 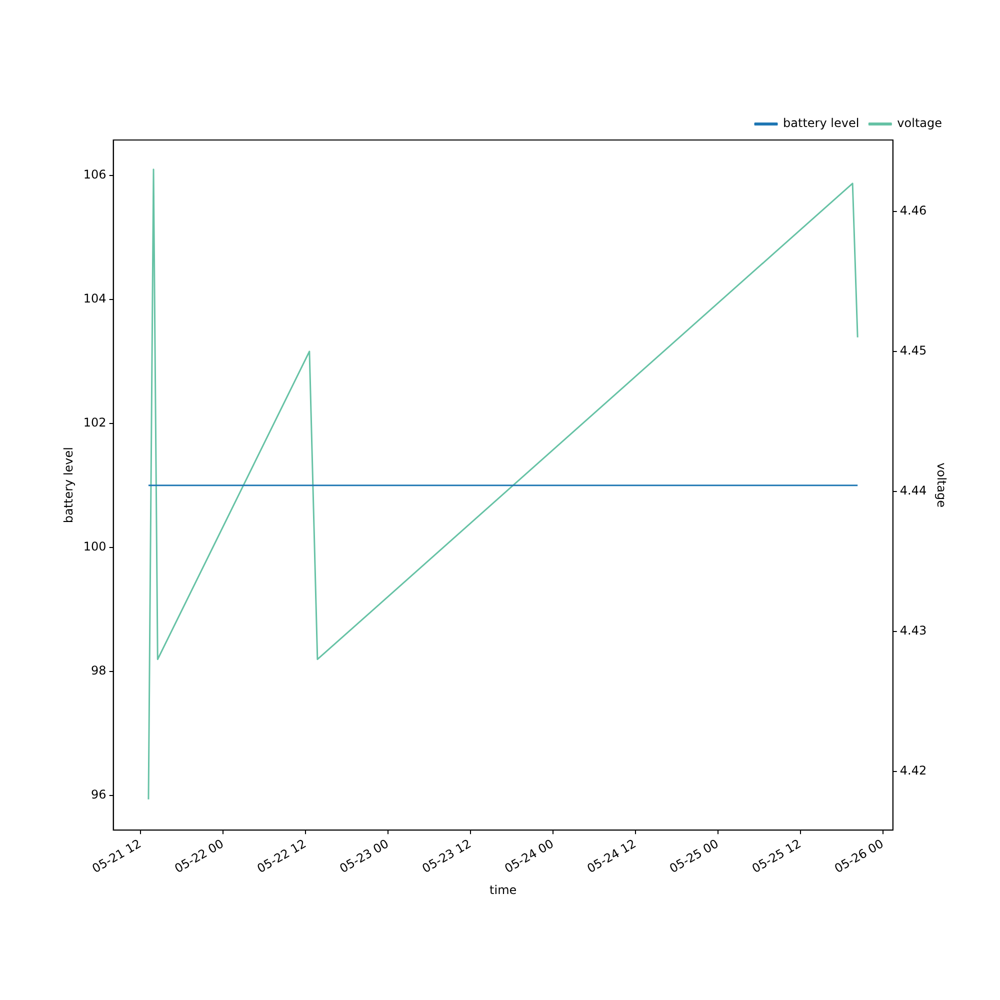 What do you see at coordinates (68, 485) in the screenshot?
I see `y-axis-title: battery level` at bounding box center [68, 485].